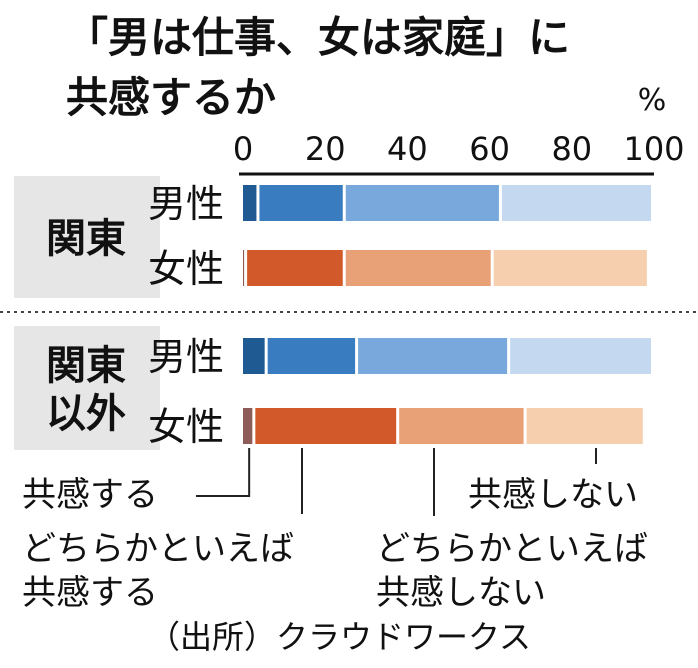 The image size is (698, 668). What do you see at coordinates (489, 149) in the screenshot?
I see `tick-label: 60` at bounding box center [489, 149].